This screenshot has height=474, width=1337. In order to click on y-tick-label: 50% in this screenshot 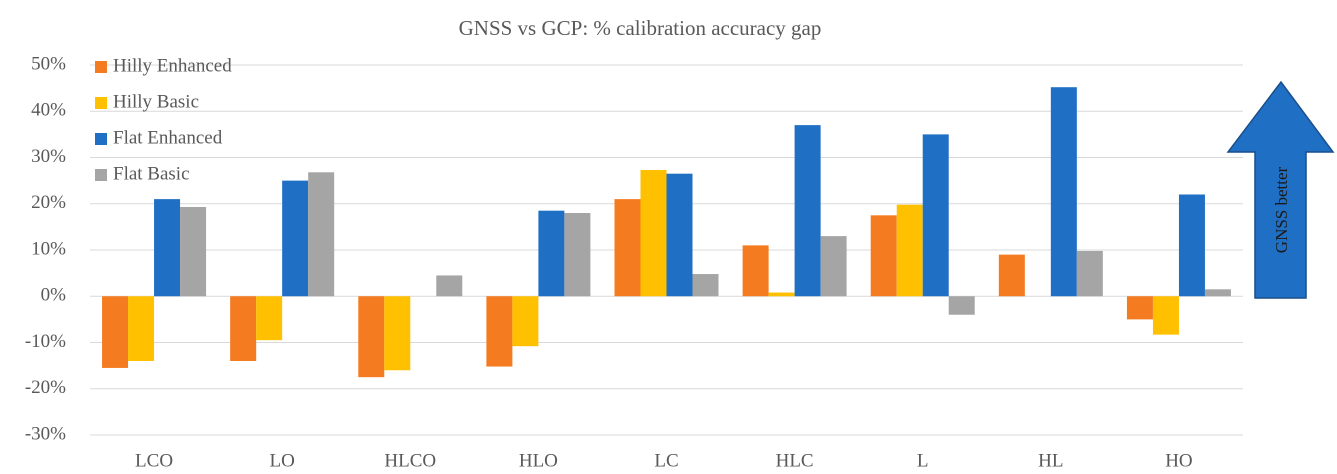, I will do `click(48, 63)`.